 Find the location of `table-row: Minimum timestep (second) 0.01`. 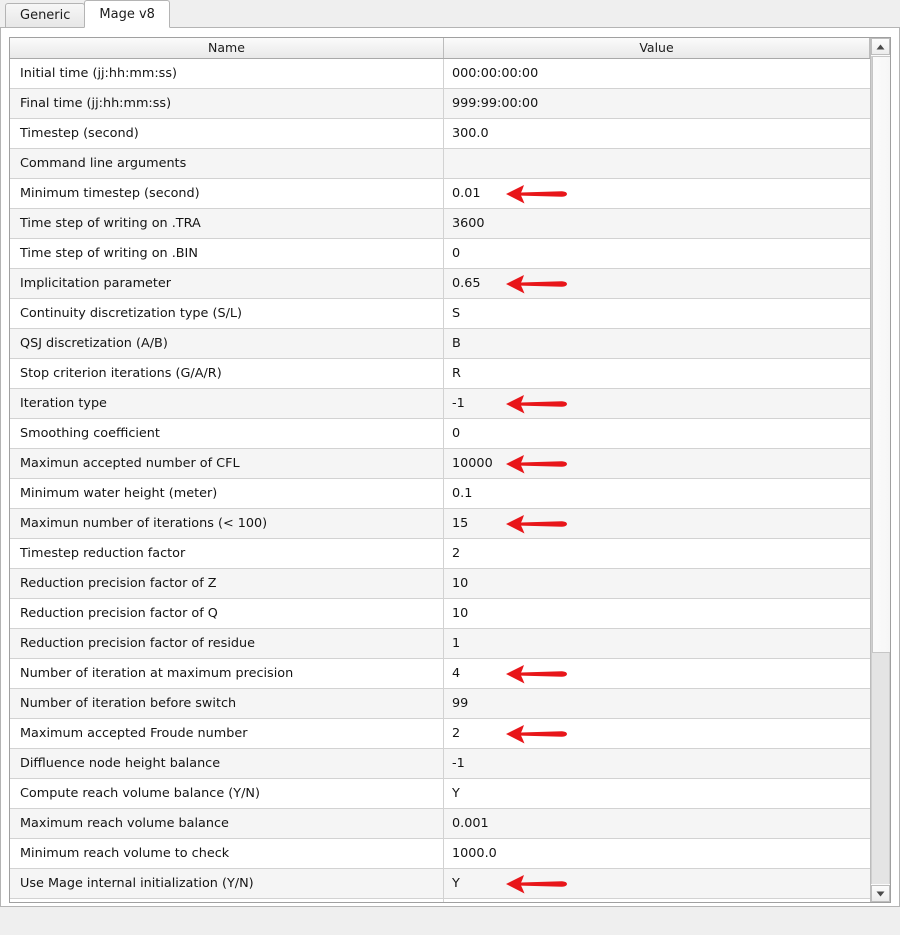

table-row: Minimum timestep (second) 0.01 is located at coordinates (440, 194).